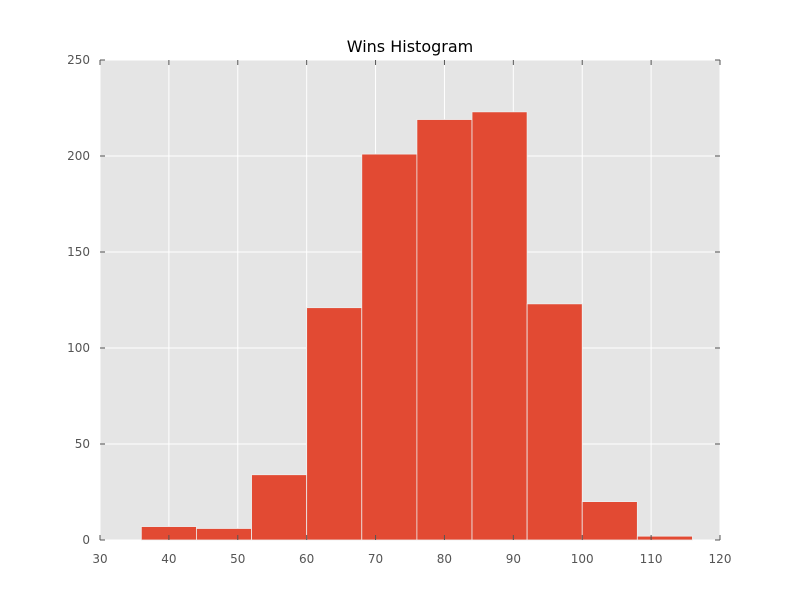  What do you see at coordinates (582, 559) in the screenshot?
I see `x-tick-label: 100` at bounding box center [582, 559].